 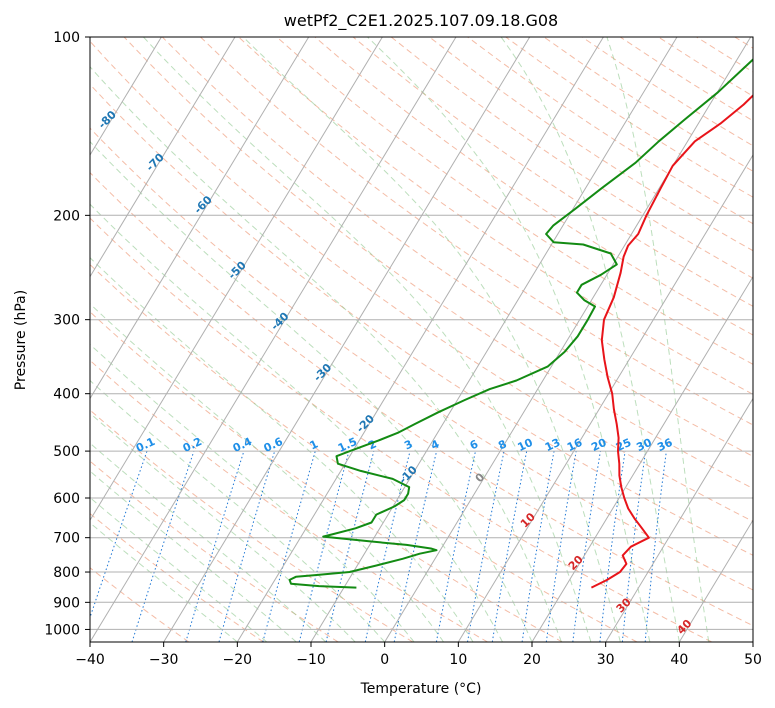 I want to click on mixing-ratio-label: 0.1, so click(x=145, y=445).